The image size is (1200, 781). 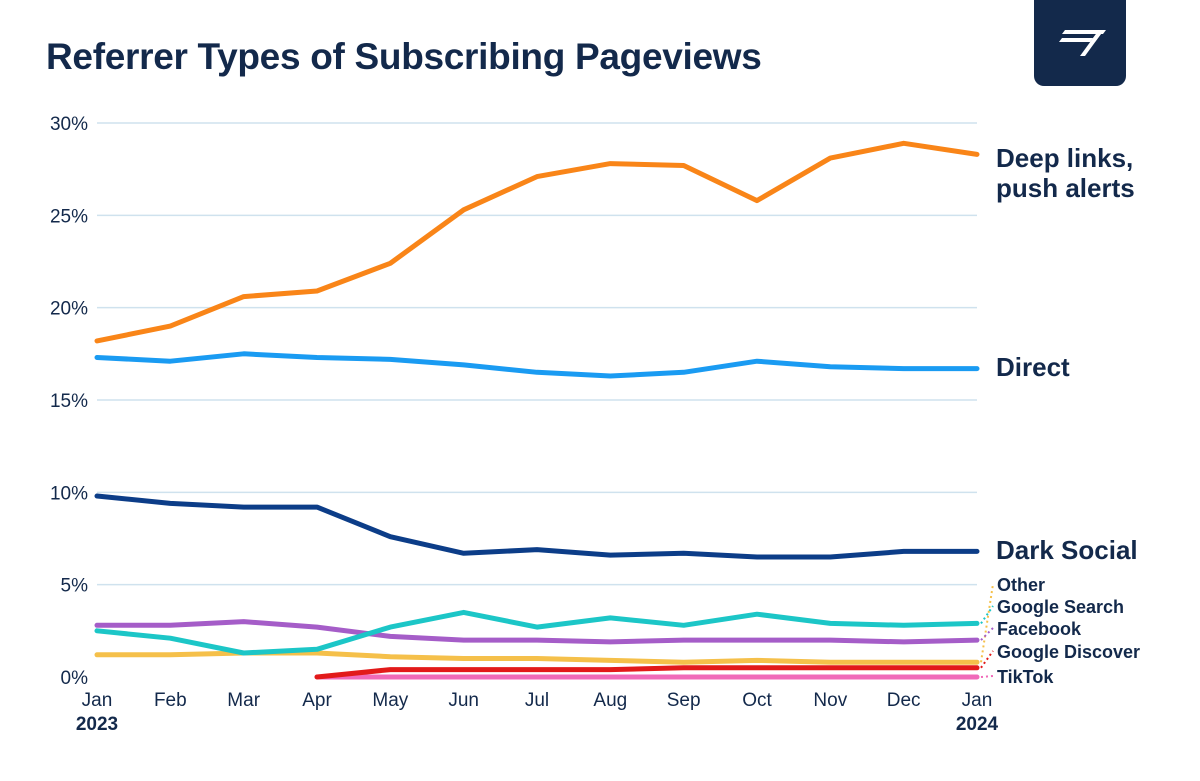 I want to click on y-tick-label: 25%, so click(x=69, y=216).